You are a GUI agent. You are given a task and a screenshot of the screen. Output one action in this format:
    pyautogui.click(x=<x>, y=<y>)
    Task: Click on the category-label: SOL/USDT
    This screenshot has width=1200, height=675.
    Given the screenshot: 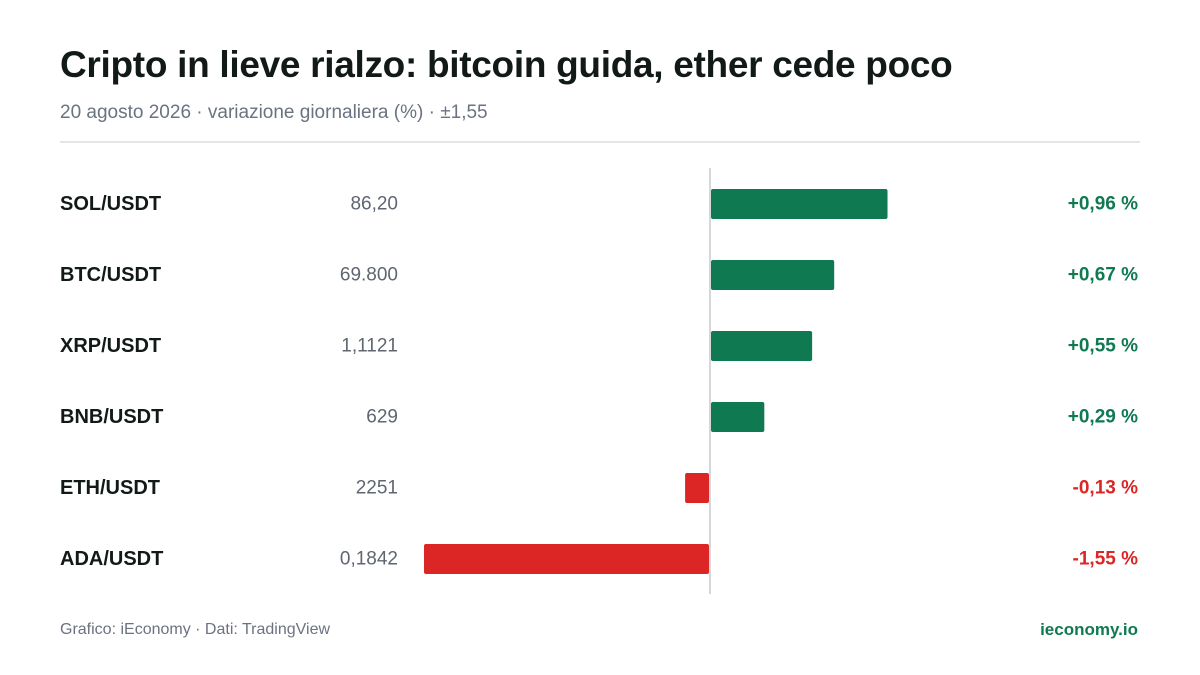 What is the action you would take?
    pyautogui.click(x=110, y=204)
    